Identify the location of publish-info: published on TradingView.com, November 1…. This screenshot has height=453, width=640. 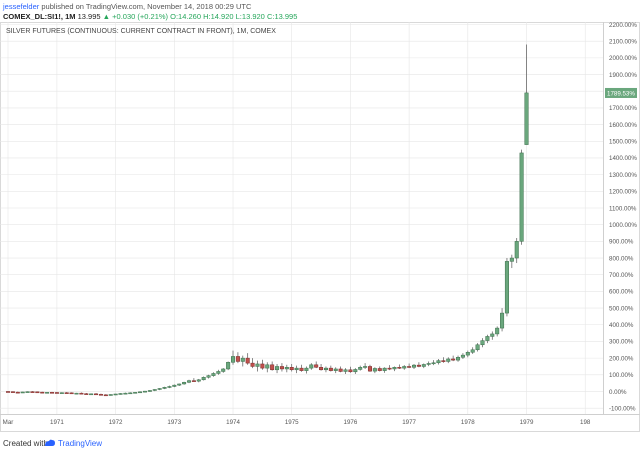
(146, 6).